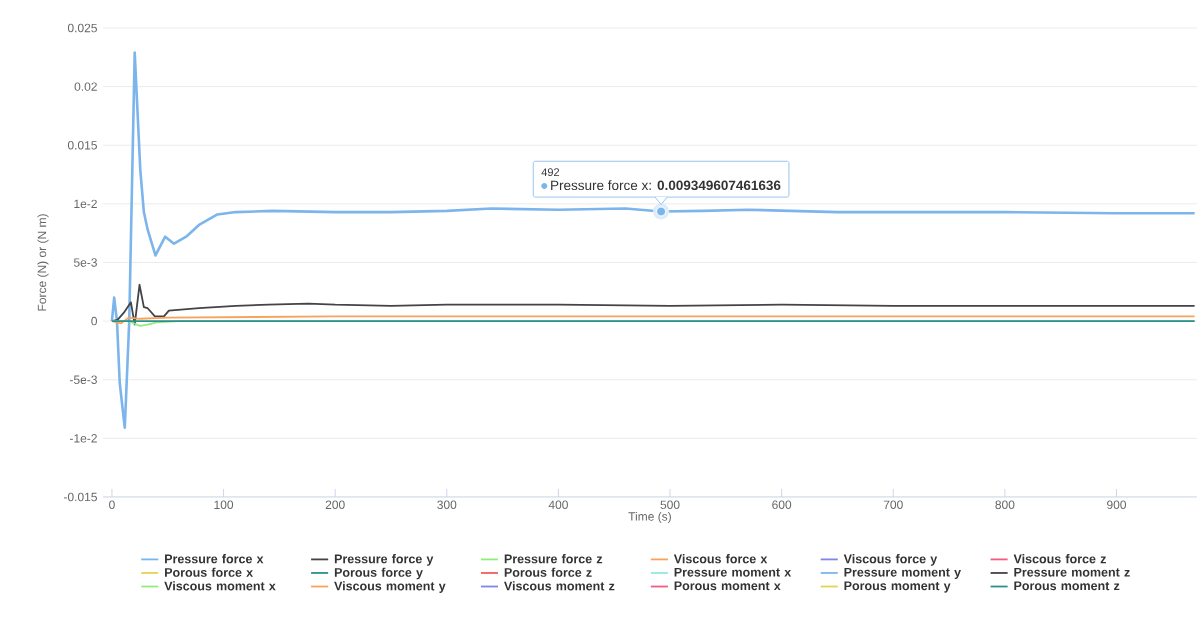  What do you see at coordinates (1072, 572) in the screenshot?
I see `legend-label: Pressure moment z` at bounding box center [1072, 572].